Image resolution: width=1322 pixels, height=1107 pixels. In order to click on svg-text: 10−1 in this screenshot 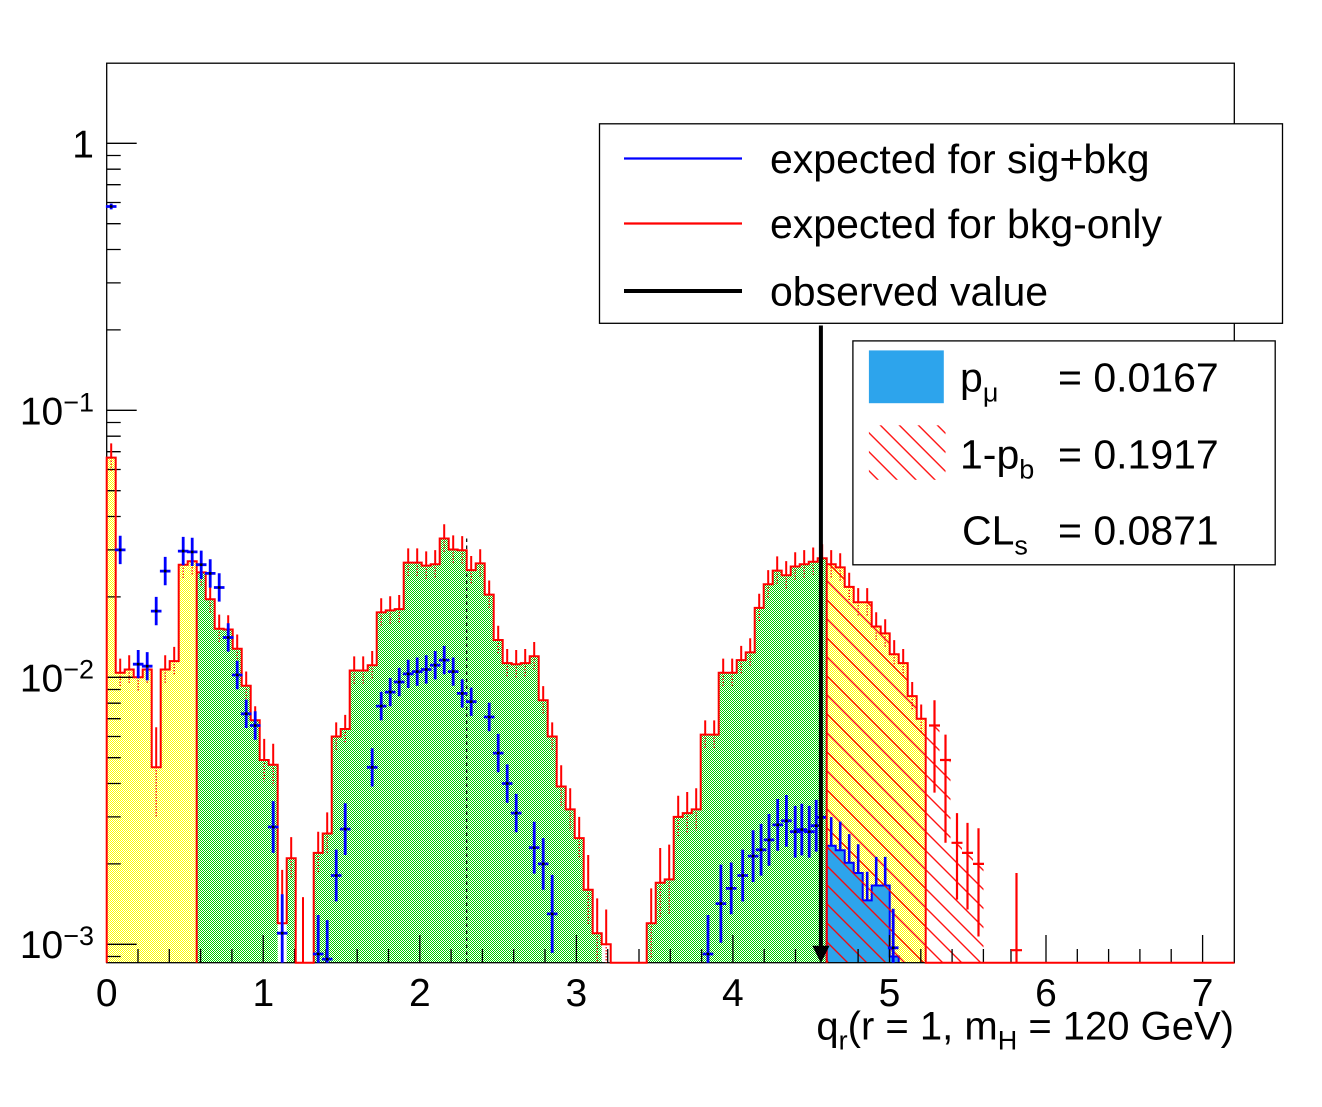, I will do `click(57, 410)`.